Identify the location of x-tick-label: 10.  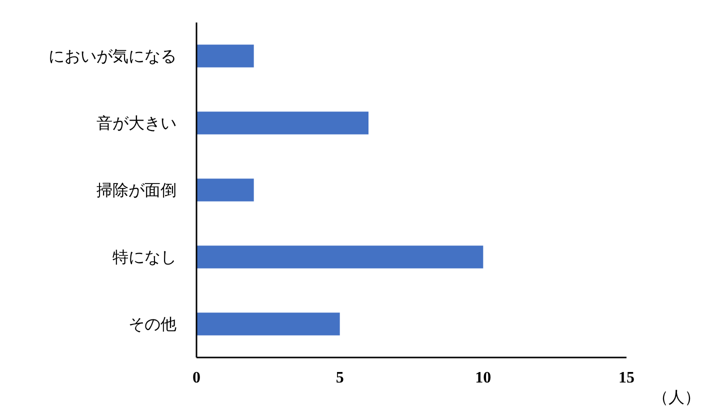
(483, 378).